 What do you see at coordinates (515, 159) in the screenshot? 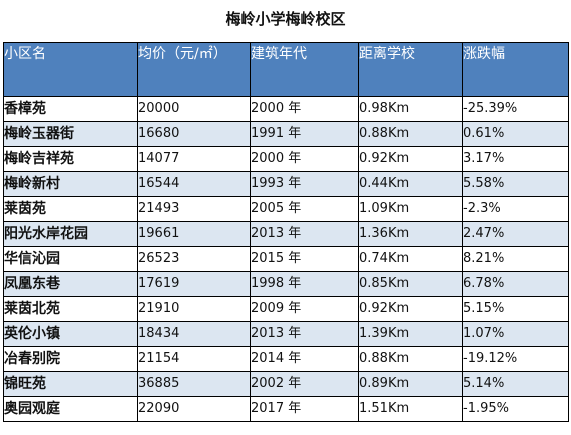
I see `cell-change: 3.17%` at bounding box center [515, 159].